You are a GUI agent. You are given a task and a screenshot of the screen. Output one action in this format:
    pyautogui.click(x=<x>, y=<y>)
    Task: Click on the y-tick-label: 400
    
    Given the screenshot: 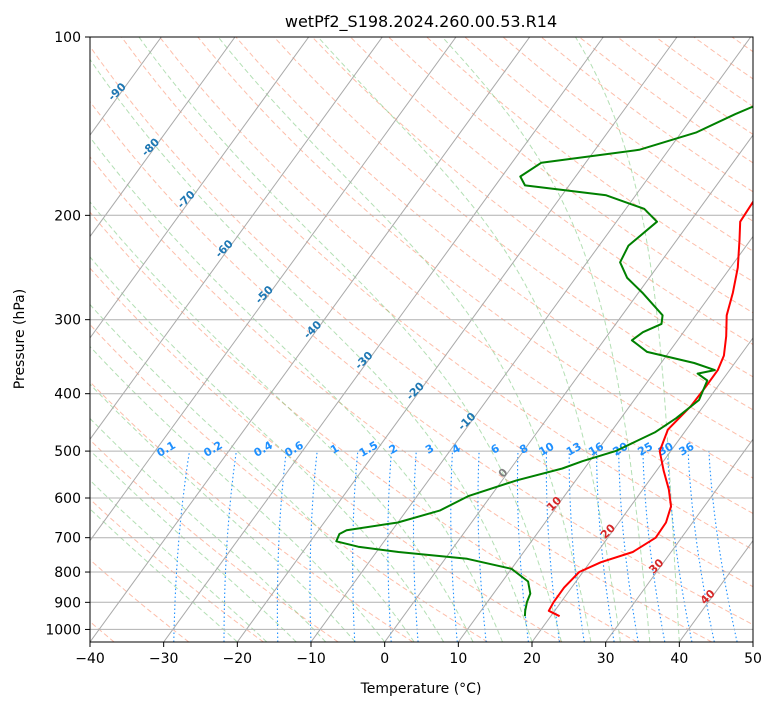 What is the action you would take?
    pyautogui.click(x=67, y=395)
    